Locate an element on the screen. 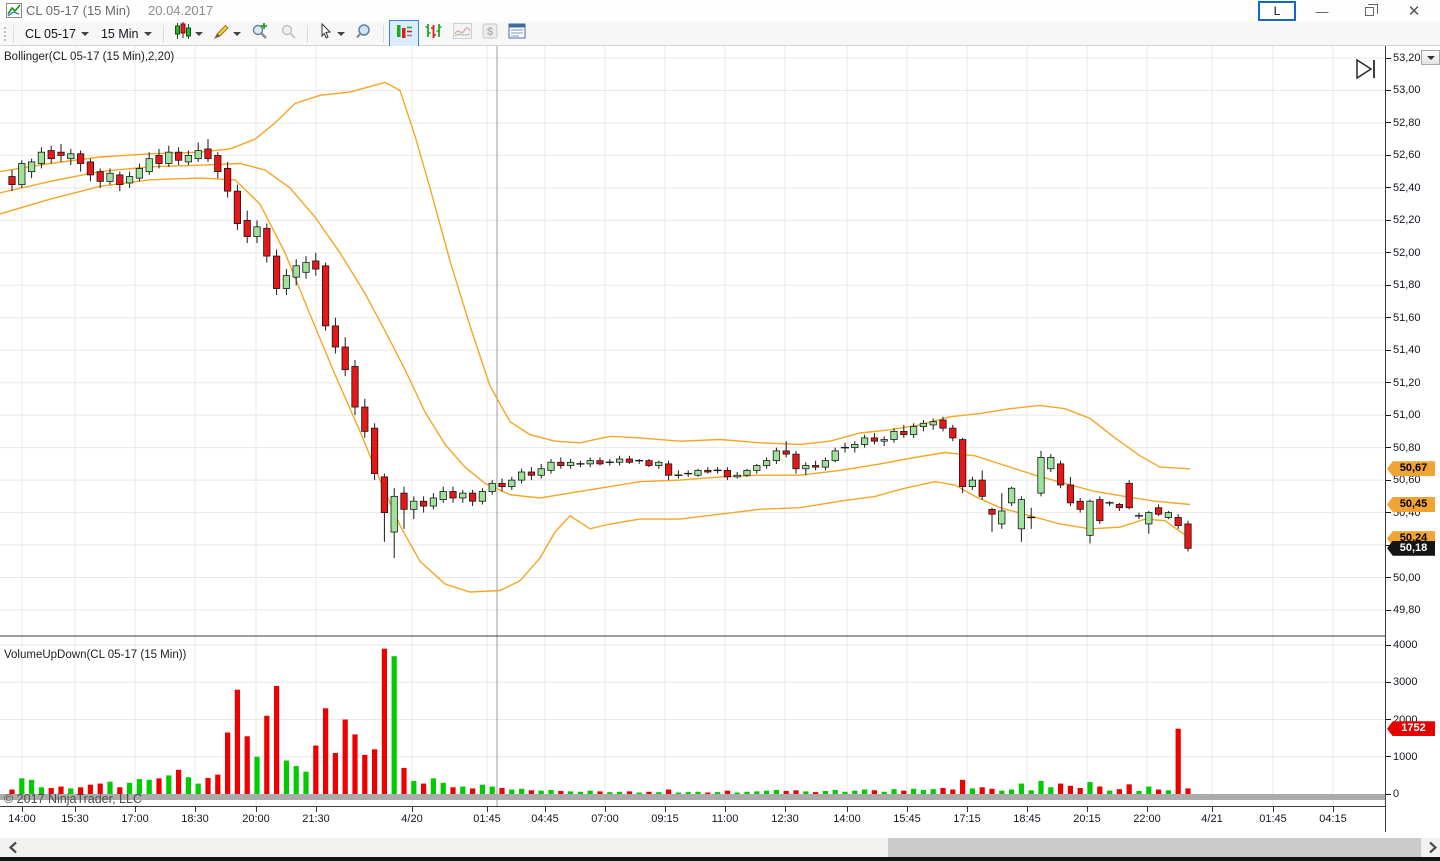 This screenshot has width=1440, height=861. scroll-left-arrow-icon is located at coordinates (13, 850).